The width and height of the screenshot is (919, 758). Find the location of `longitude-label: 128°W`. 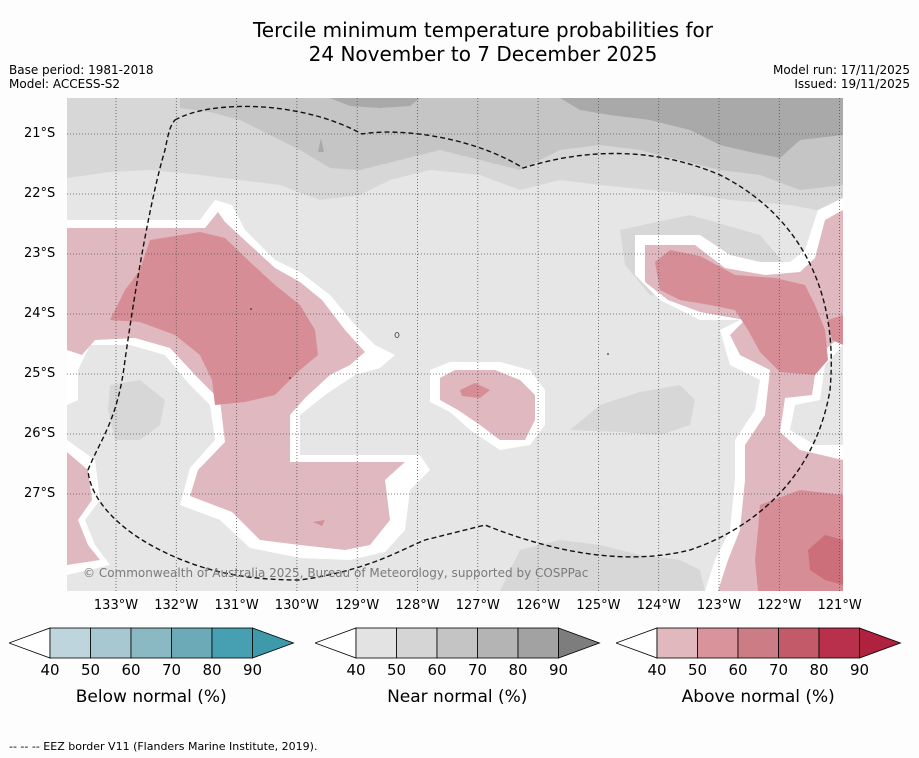

longitude-label: 128°W is located at coordinates (417, 605).